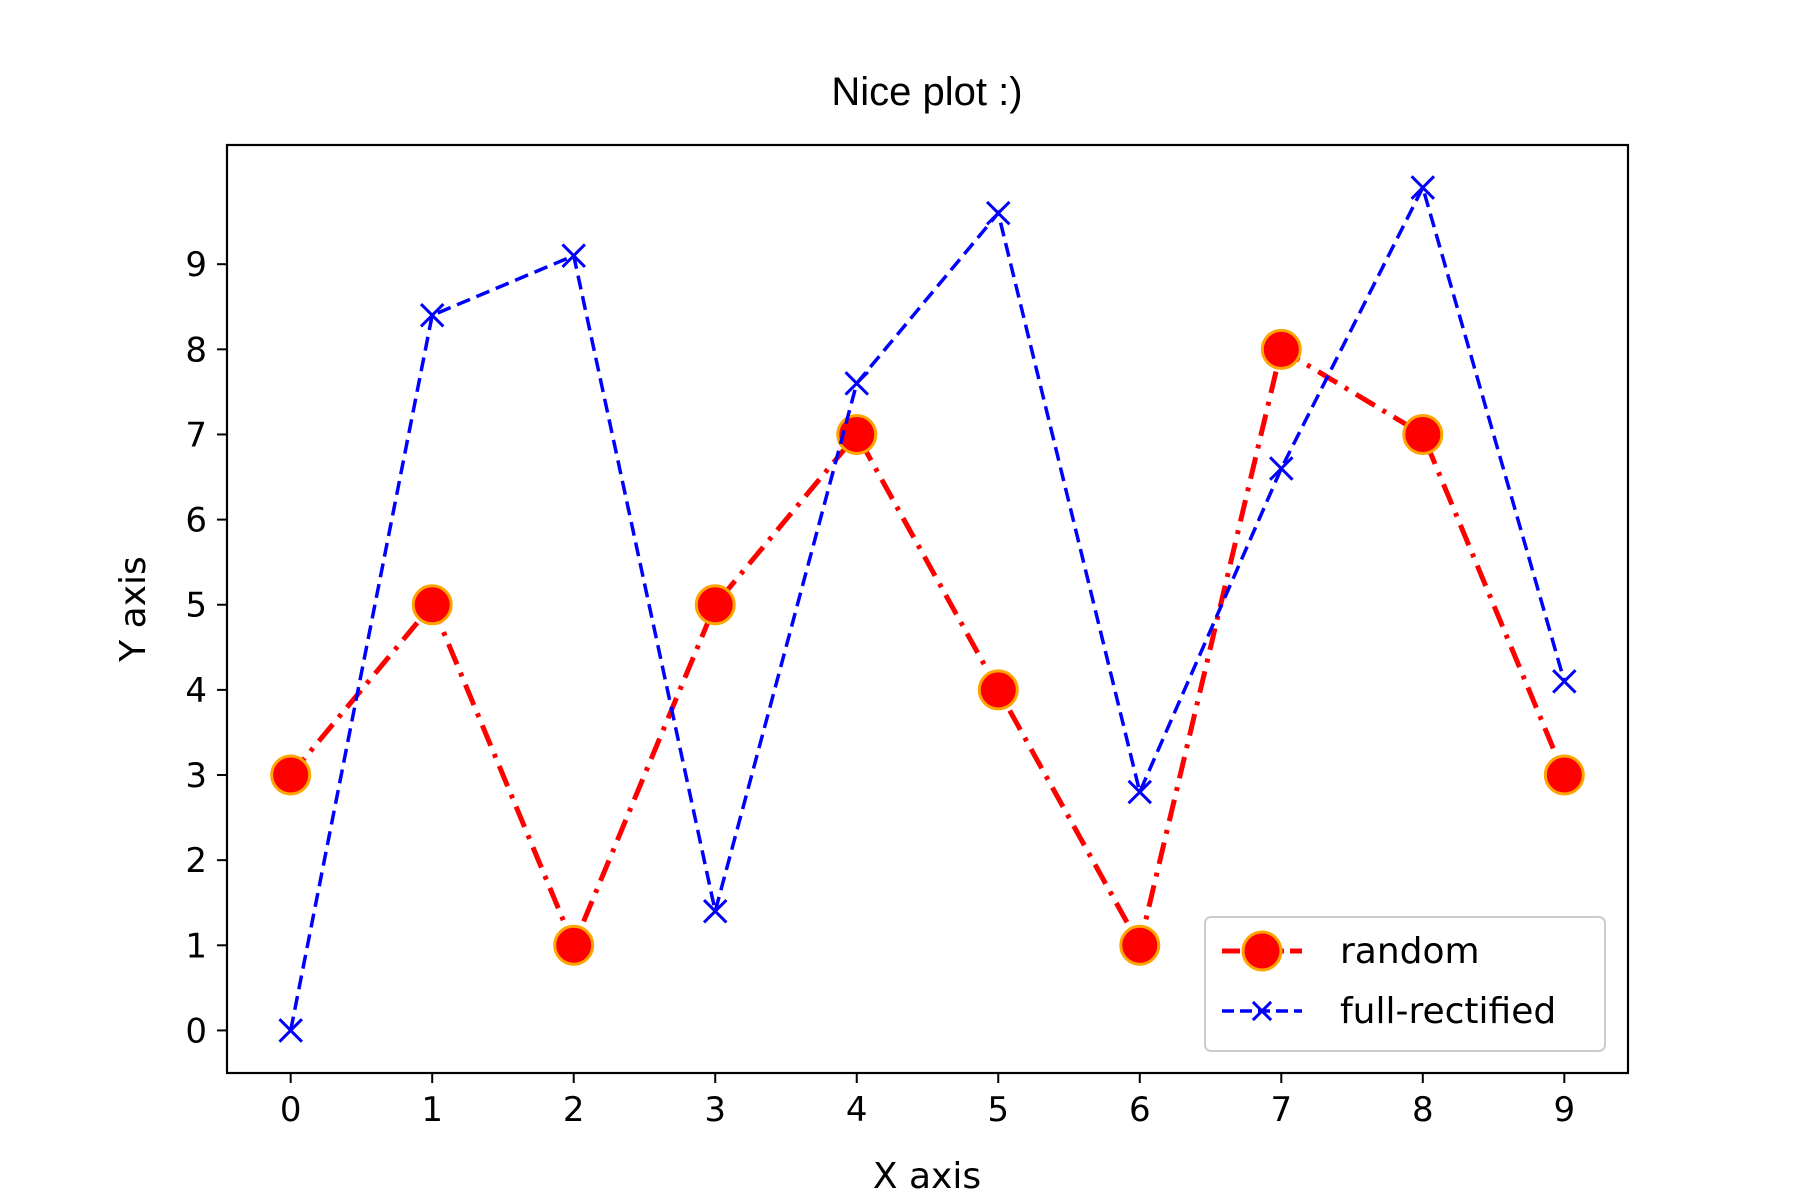 The height and width of the screenshot is (1204, 1800). What do you see at coordinates (196, 521) in the screenshot?
I see `y-tick-label: 6` at bounding box center [196, 521].